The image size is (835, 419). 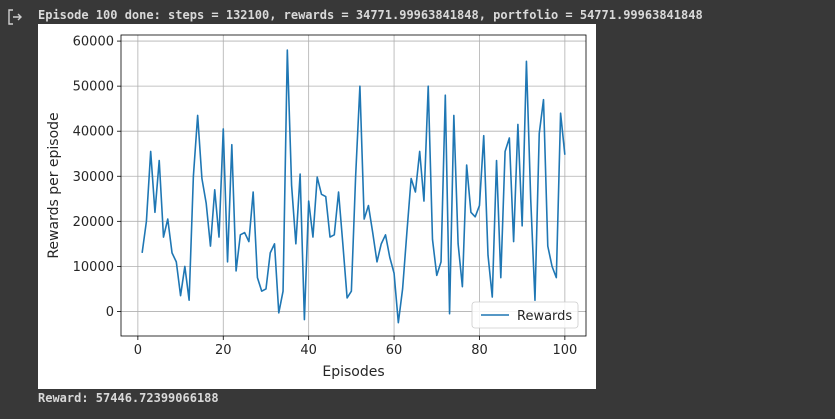 I want to click on y-tick-label: 20000, so click(x=93, y=222).